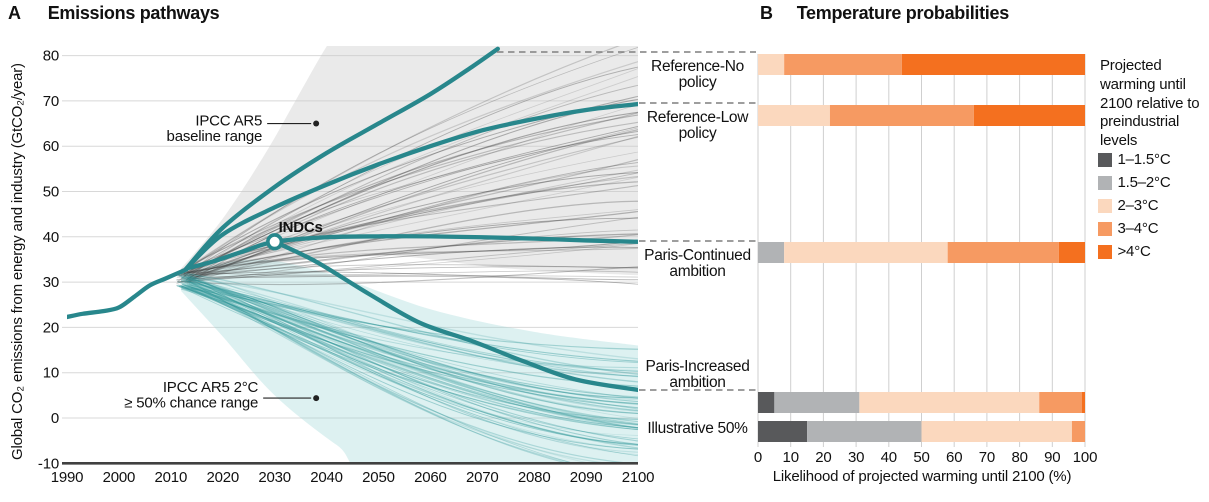 The width and height of the screenshot is (1209, 502). I want to click on x-tick-label: 2000, so click(119, 477).